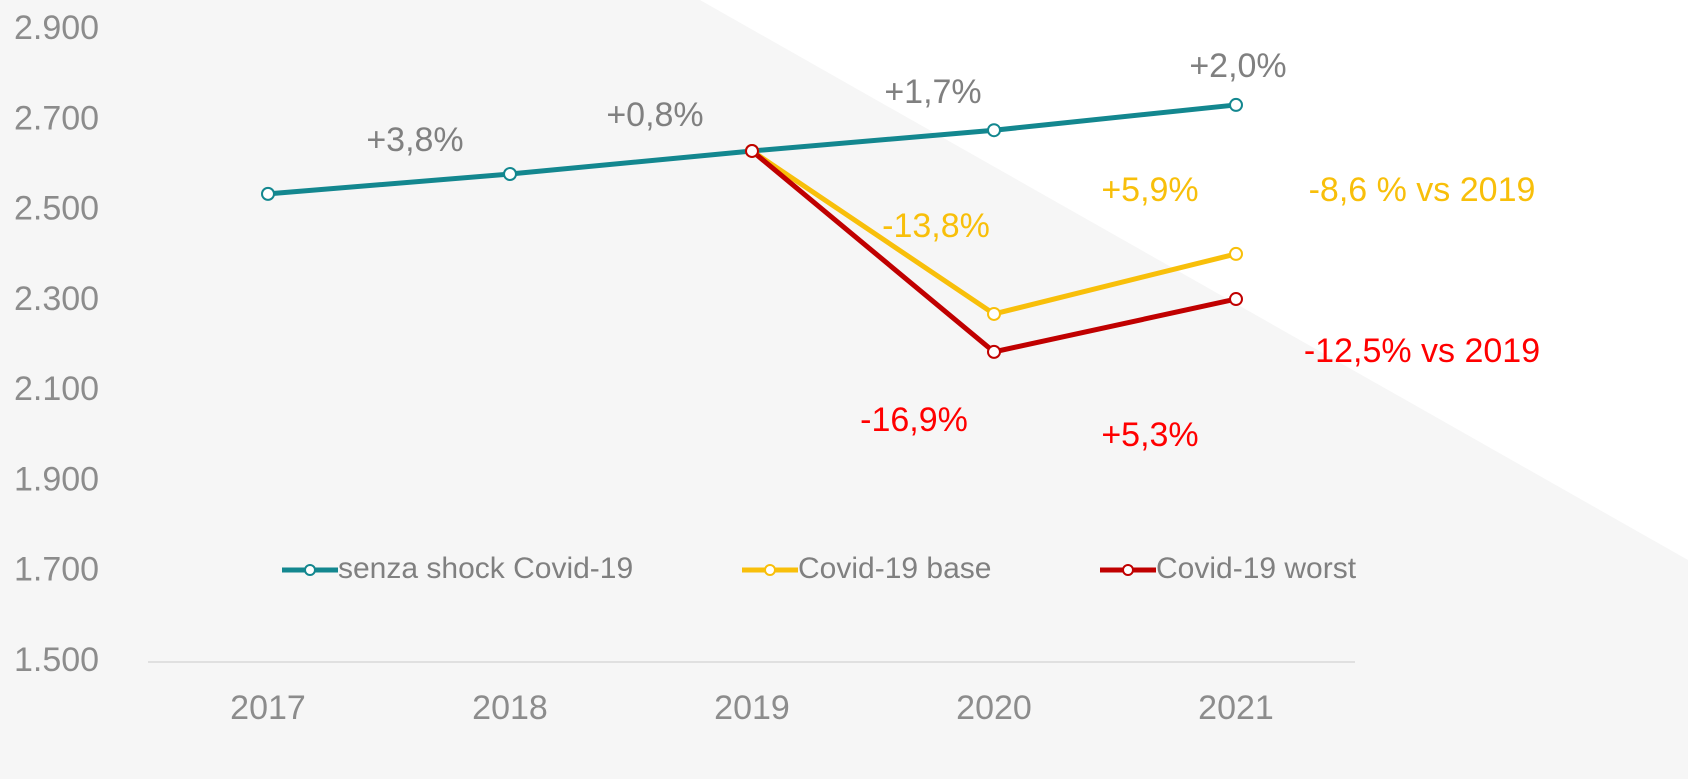 This screenshot has height=779, width=1688. What do you see at coordinates (932, 92) in the screenshot?
I see `annotation: +1,7%` at bounding box center [932, 92].